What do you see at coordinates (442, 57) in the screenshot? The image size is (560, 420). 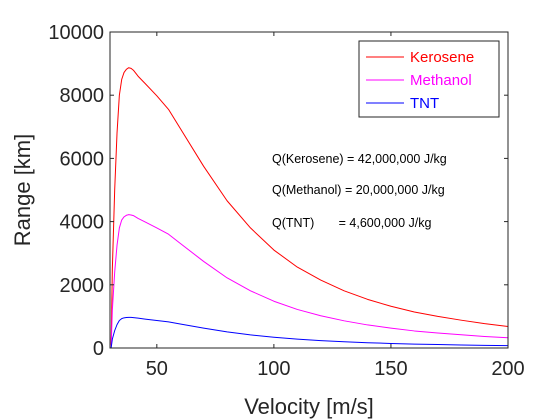 I see `legend-label-kerosene: Kerosene` at bounding box center [442, 57].